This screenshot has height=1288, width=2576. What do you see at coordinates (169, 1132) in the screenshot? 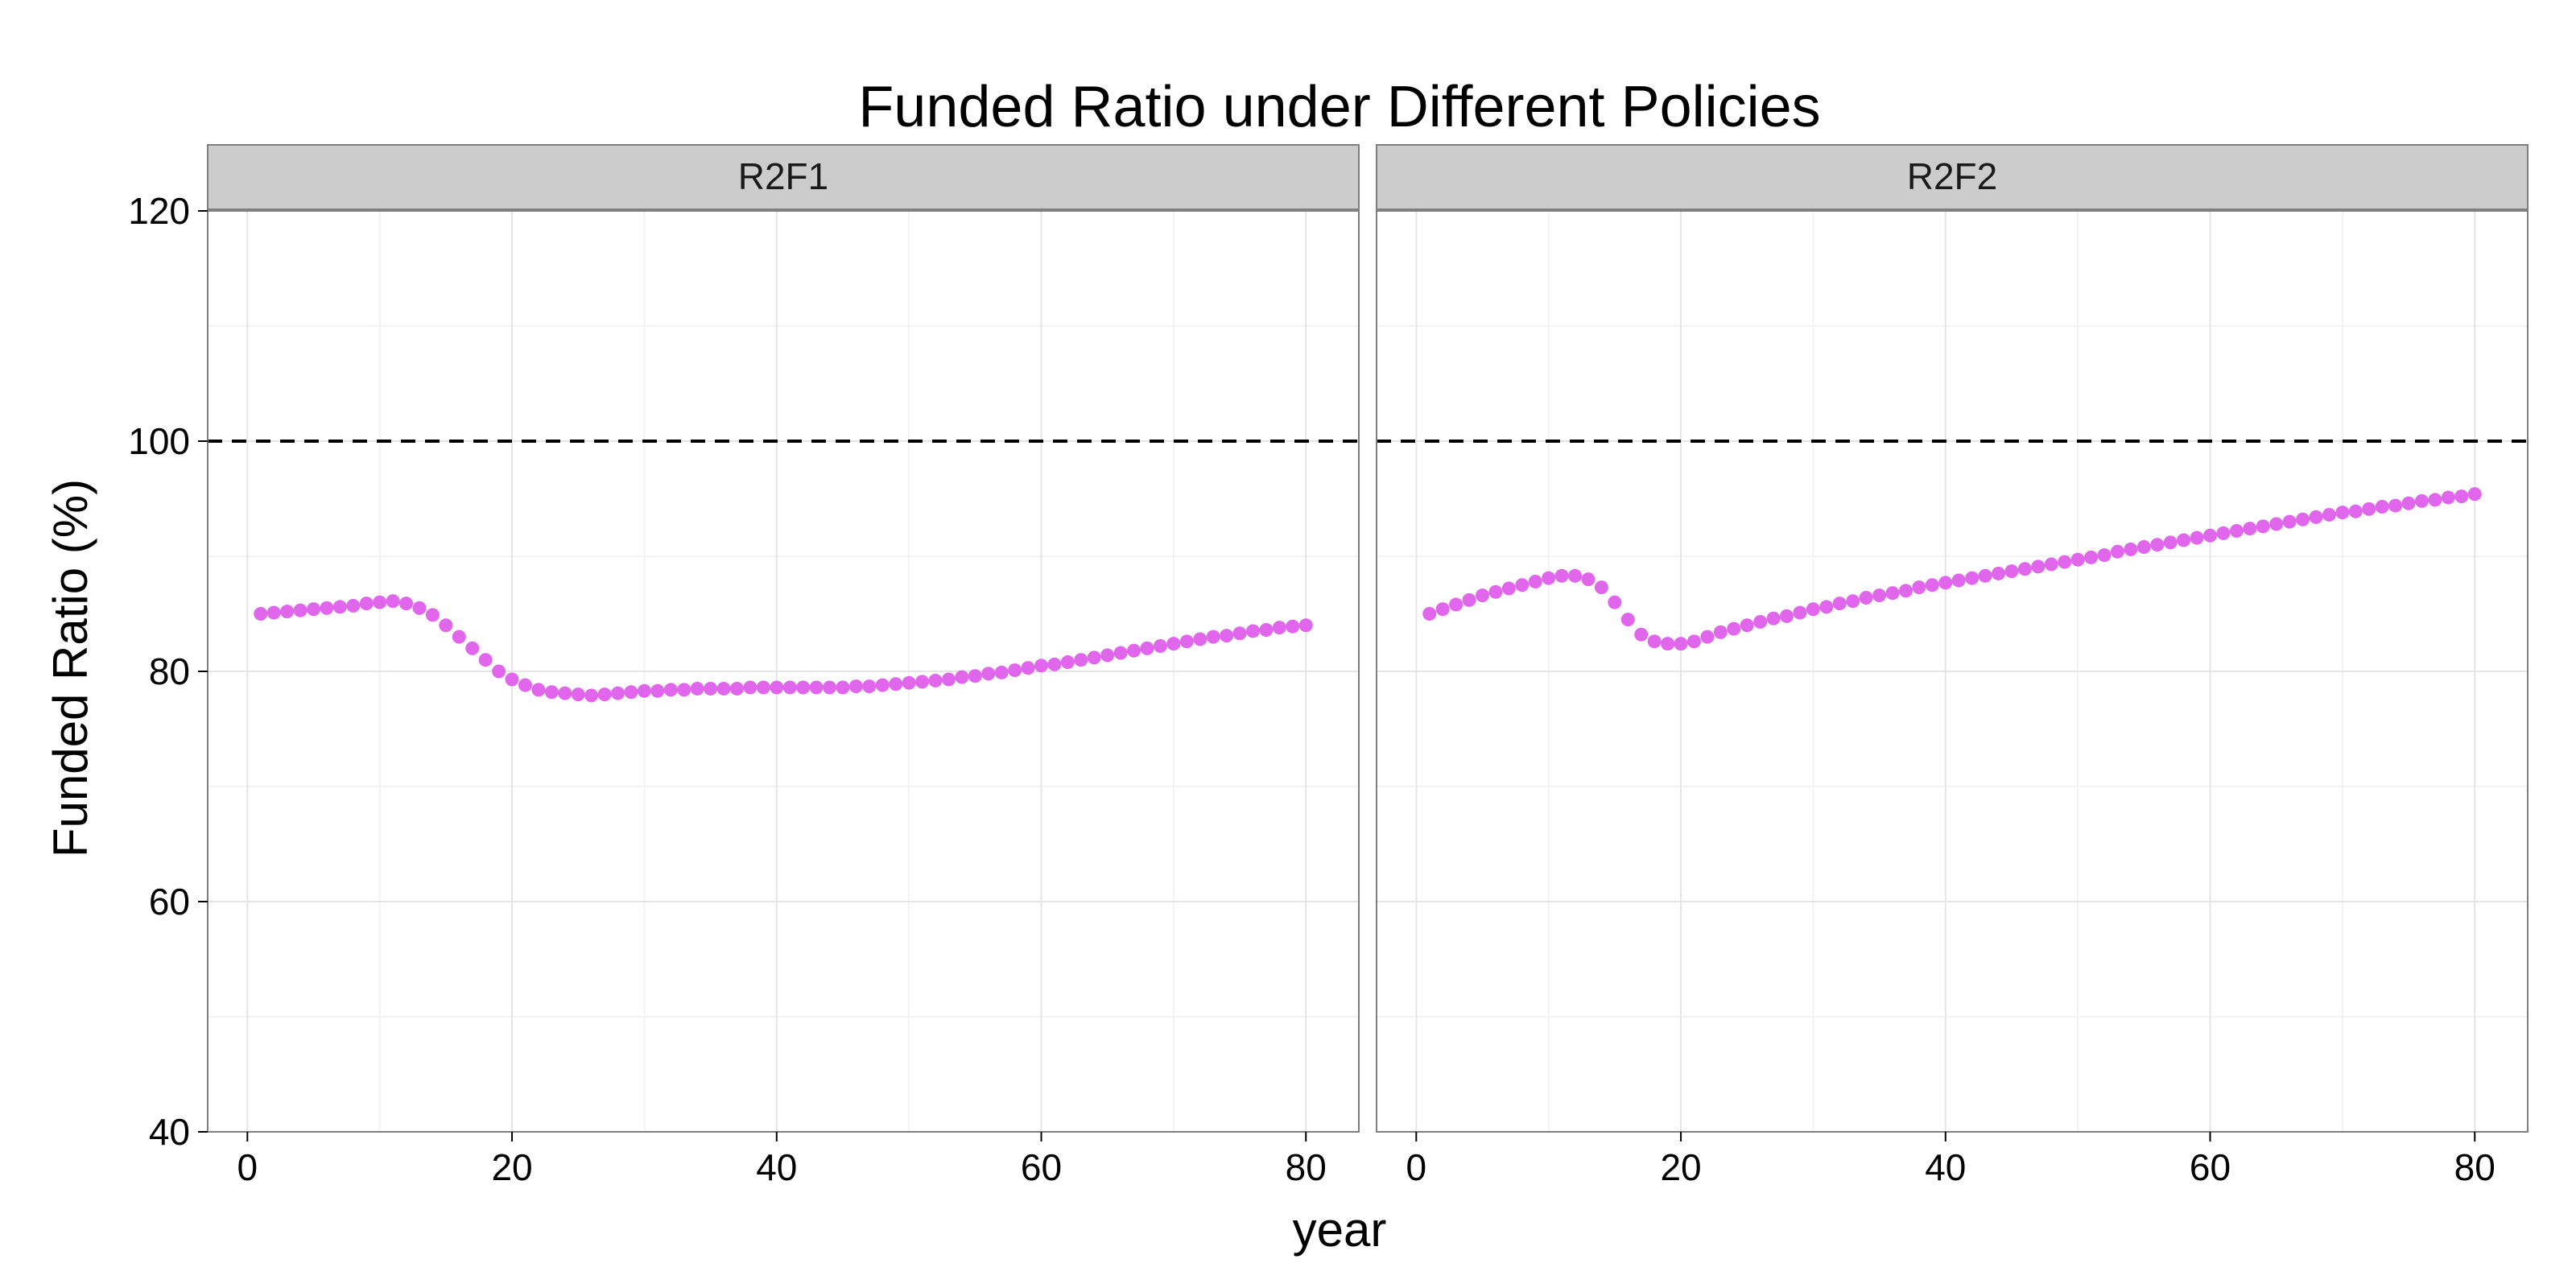
I see `y-tick-label: 40` at bounding box center [169, 1132].